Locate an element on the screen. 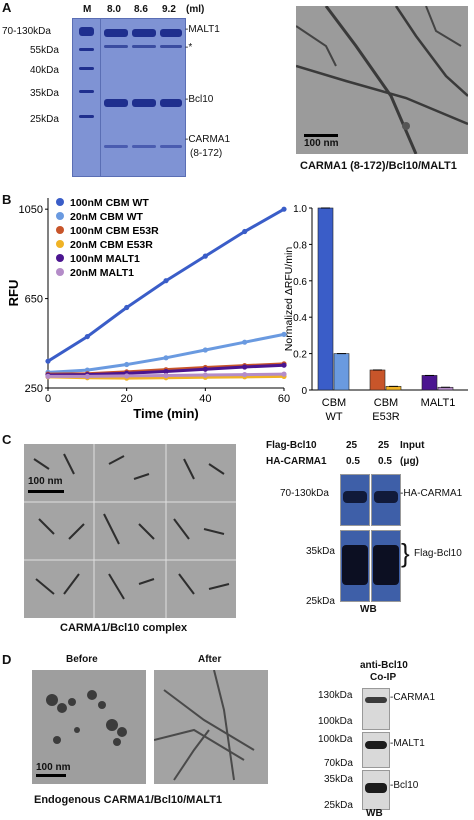  scale-a: 100 nm is located at coordinates (321, 143).